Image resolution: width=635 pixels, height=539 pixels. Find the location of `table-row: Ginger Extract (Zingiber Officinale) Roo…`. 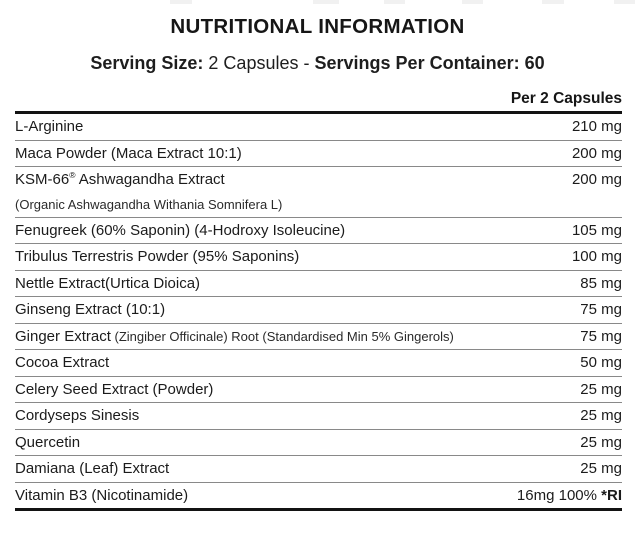

table-row: Ginger Extract (Zingiber Officinale) Roo… is located at coordinates (318, 337).